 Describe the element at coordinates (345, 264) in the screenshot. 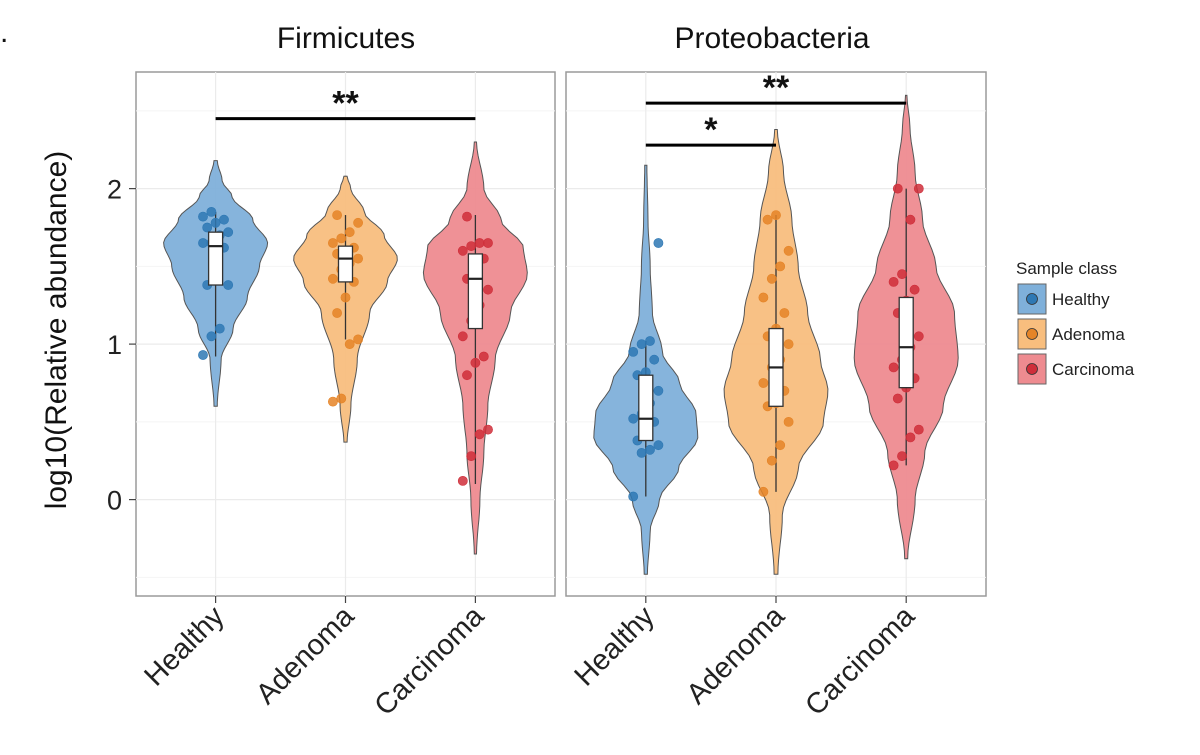

I see `box-adenoma` at that location.